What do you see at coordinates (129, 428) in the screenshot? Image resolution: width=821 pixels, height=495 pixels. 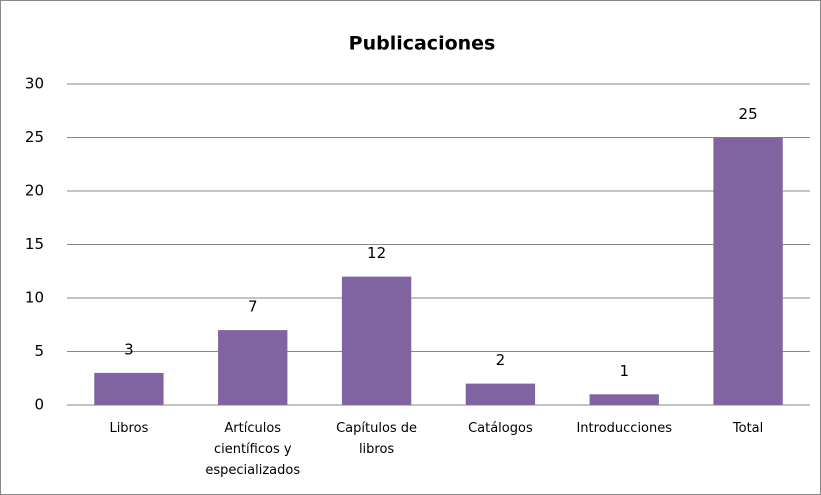 I see `x-tick-label: Libros` at bounding box center [129, 428].